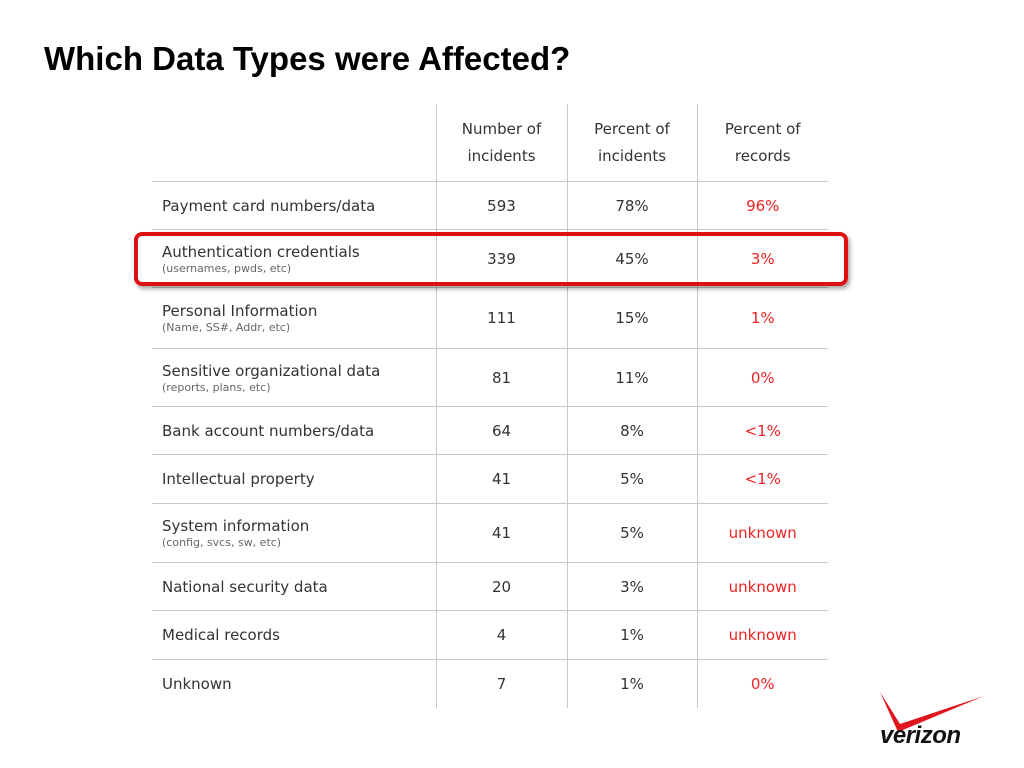 Image resolution: width=1024 pixels, height=768 pixels. I want to click on table-row: Intellectual property 41 5% <1%, so click(490, 479).